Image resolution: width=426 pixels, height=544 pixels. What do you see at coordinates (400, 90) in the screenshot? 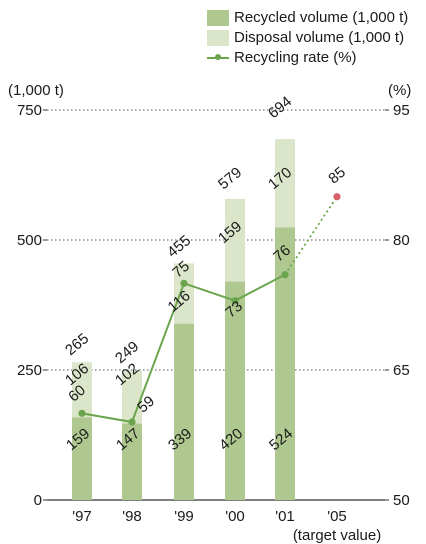
I see `right-axis-unit: (%)` at bounding box center [400, 90].